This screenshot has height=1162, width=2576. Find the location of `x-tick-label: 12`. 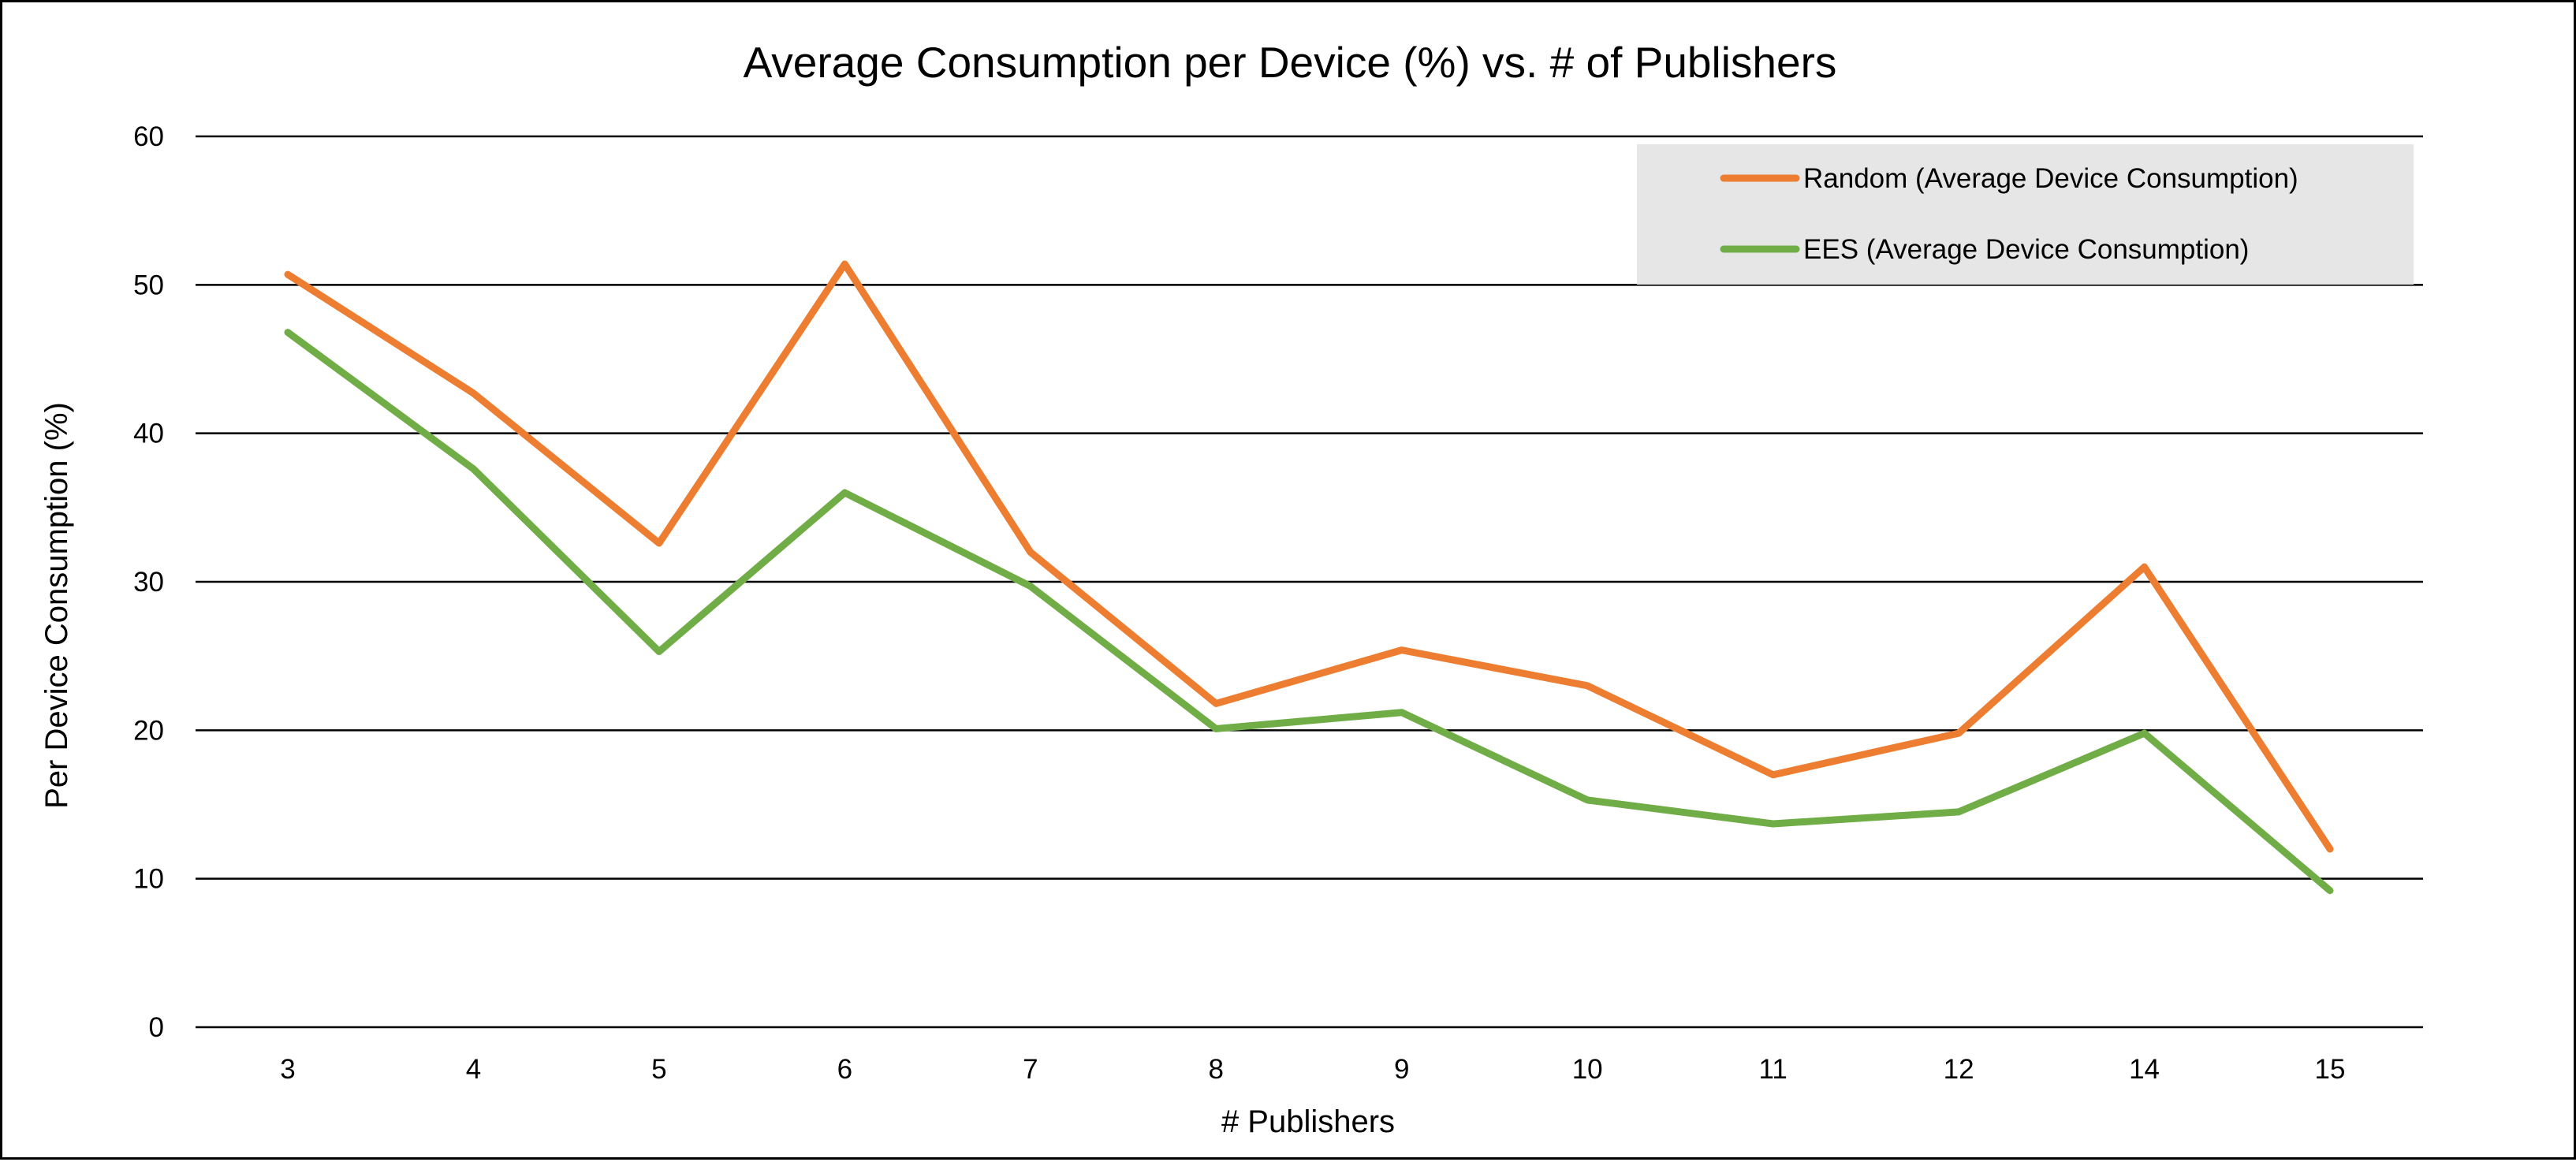

x-tick-label: 12 is located at coordinates (1959, 1069).